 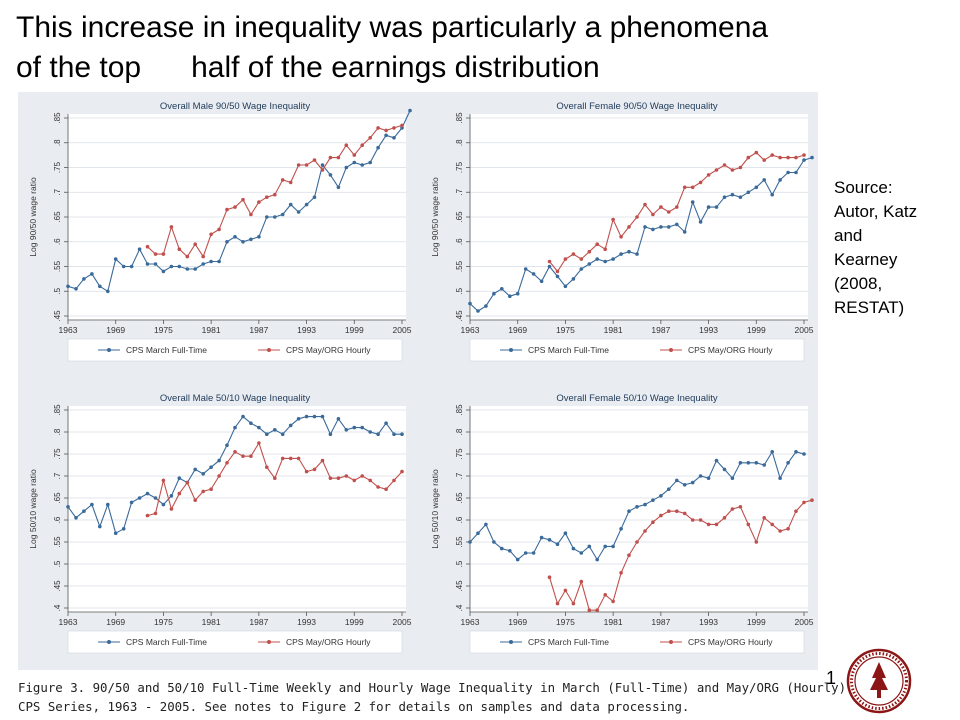 I want to click on chart-title: Overall Male 90/50 Wage Inequality, so click(x=235, y=106).